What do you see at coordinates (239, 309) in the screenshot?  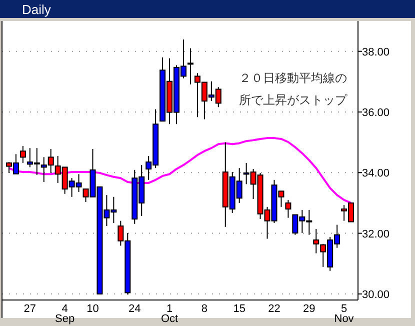 I see `x-tick-label: 15` at bounding box center [239, 309].